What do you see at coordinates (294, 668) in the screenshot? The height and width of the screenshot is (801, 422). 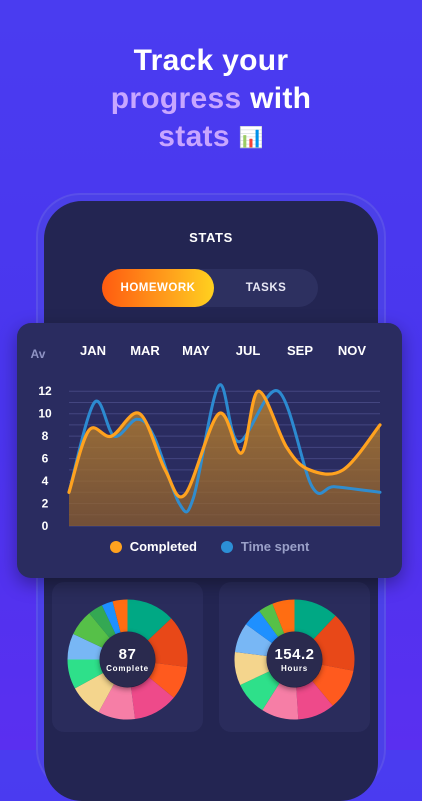 I see `hours-label: Hours` at bounding box center [294, 668].